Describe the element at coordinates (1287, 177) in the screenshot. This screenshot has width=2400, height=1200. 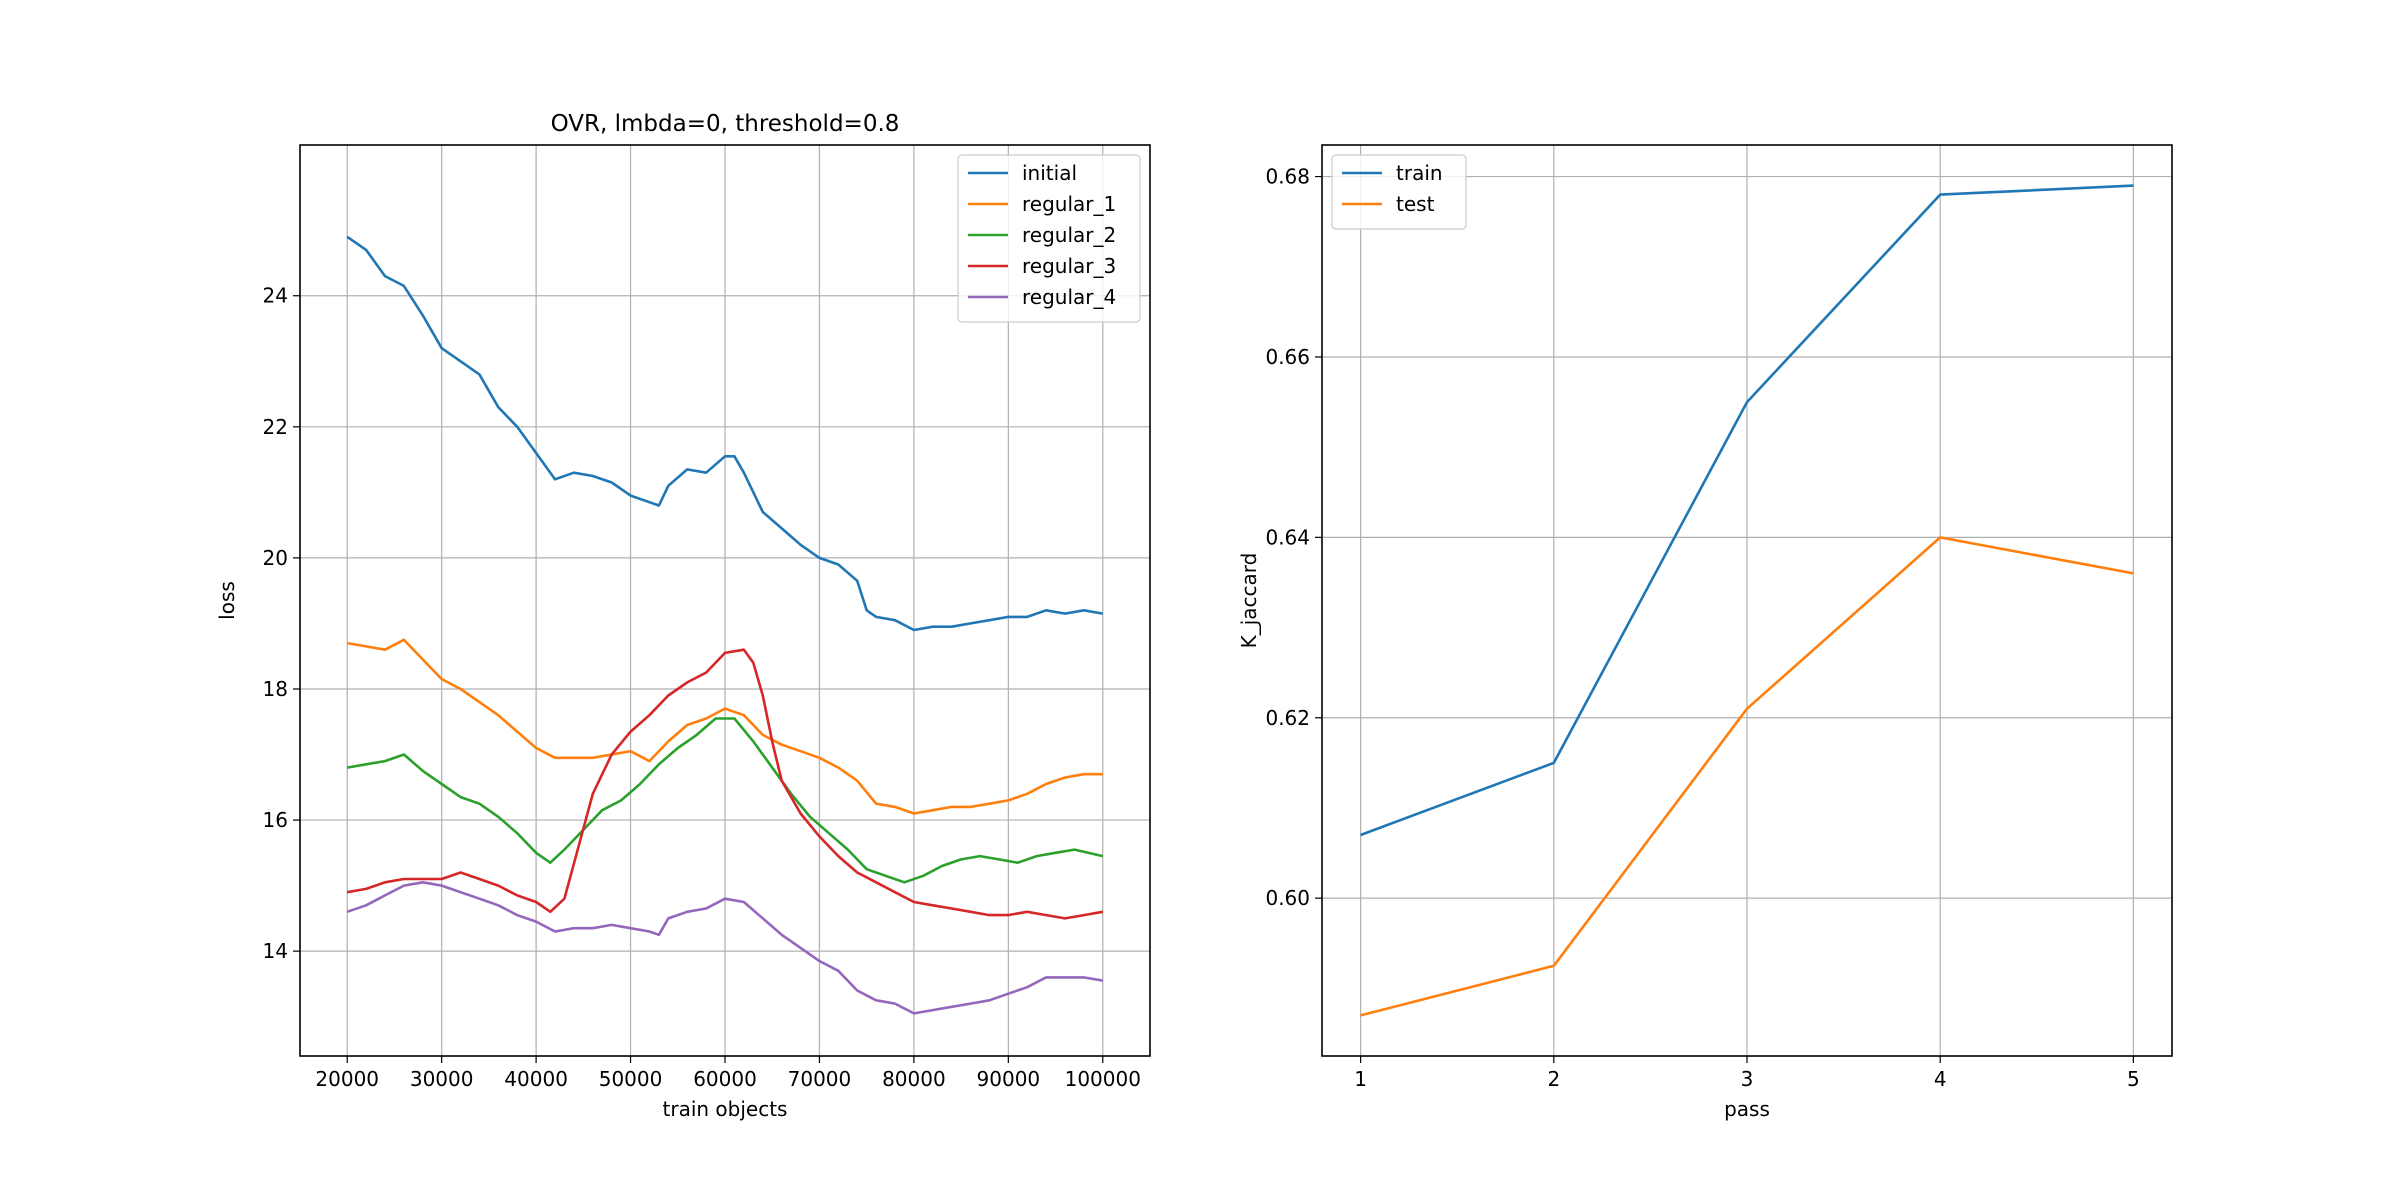
I see `jaccard-chart-y-tick-label: 0.68` at that location.